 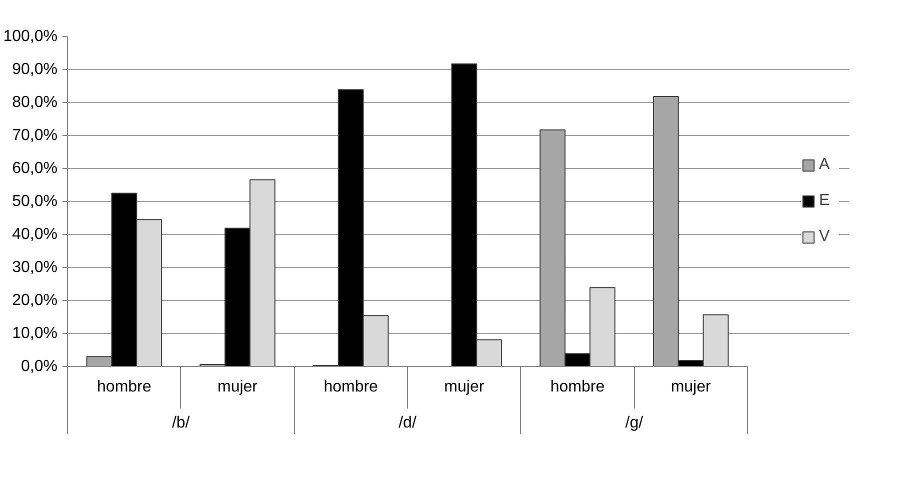 I want to click on legend-label: E, so click(x=825, y=201).